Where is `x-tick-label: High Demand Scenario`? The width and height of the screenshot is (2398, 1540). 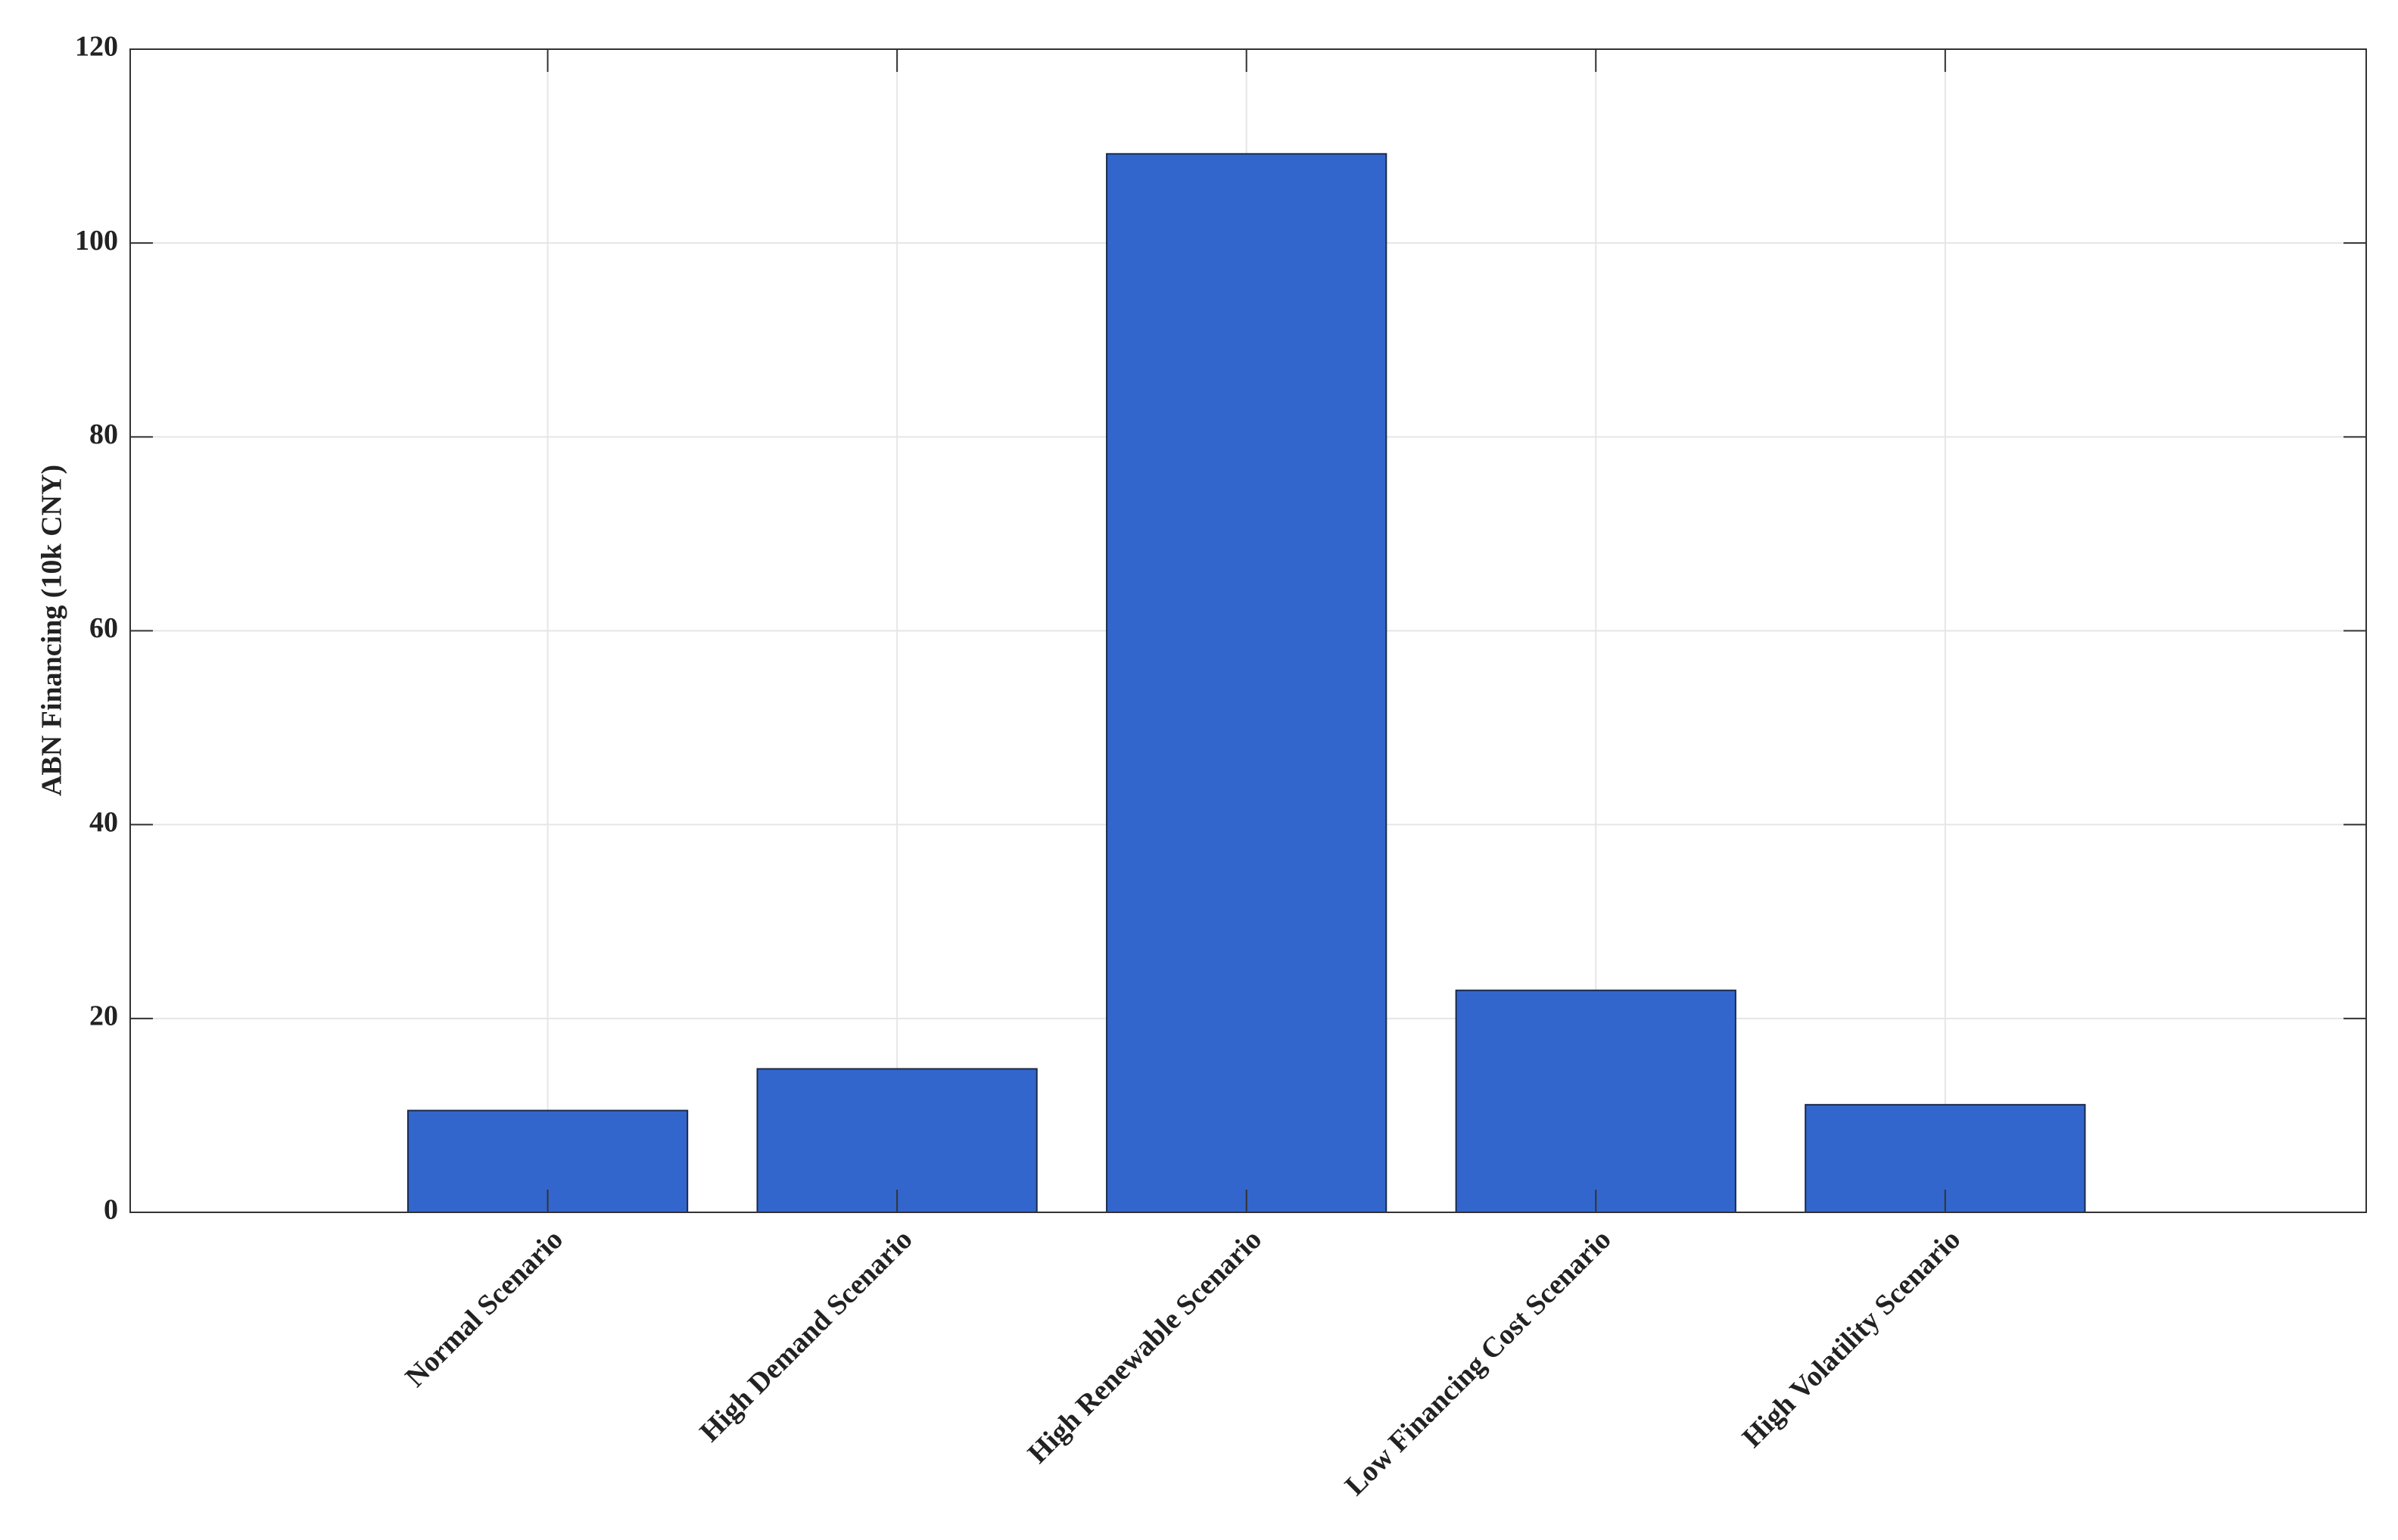 x-tick-label: High Demand Scenario is located at coordinates (806, 1336).